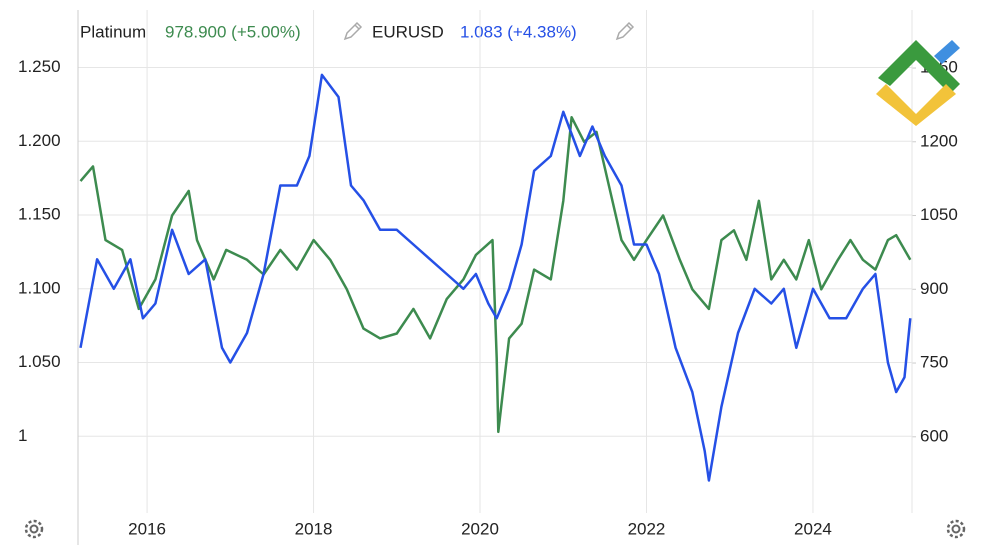  Describe the element at coordinates (647, 528) in the screenshot. I see `x-tick-label: 2022` at that location.